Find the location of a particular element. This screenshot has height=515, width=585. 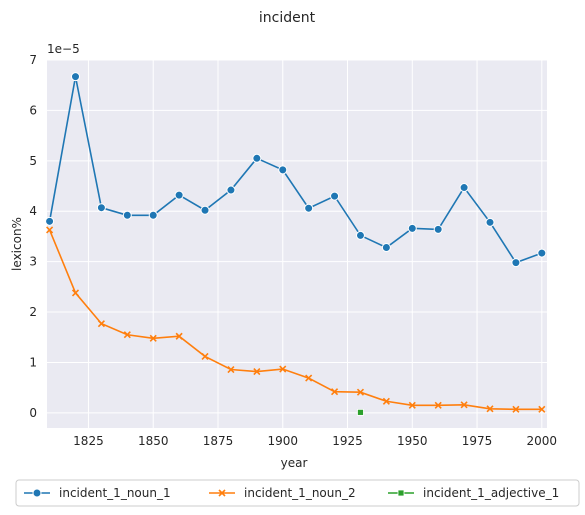

x-tick-label: 1900 is located at coordinates (282, 441).